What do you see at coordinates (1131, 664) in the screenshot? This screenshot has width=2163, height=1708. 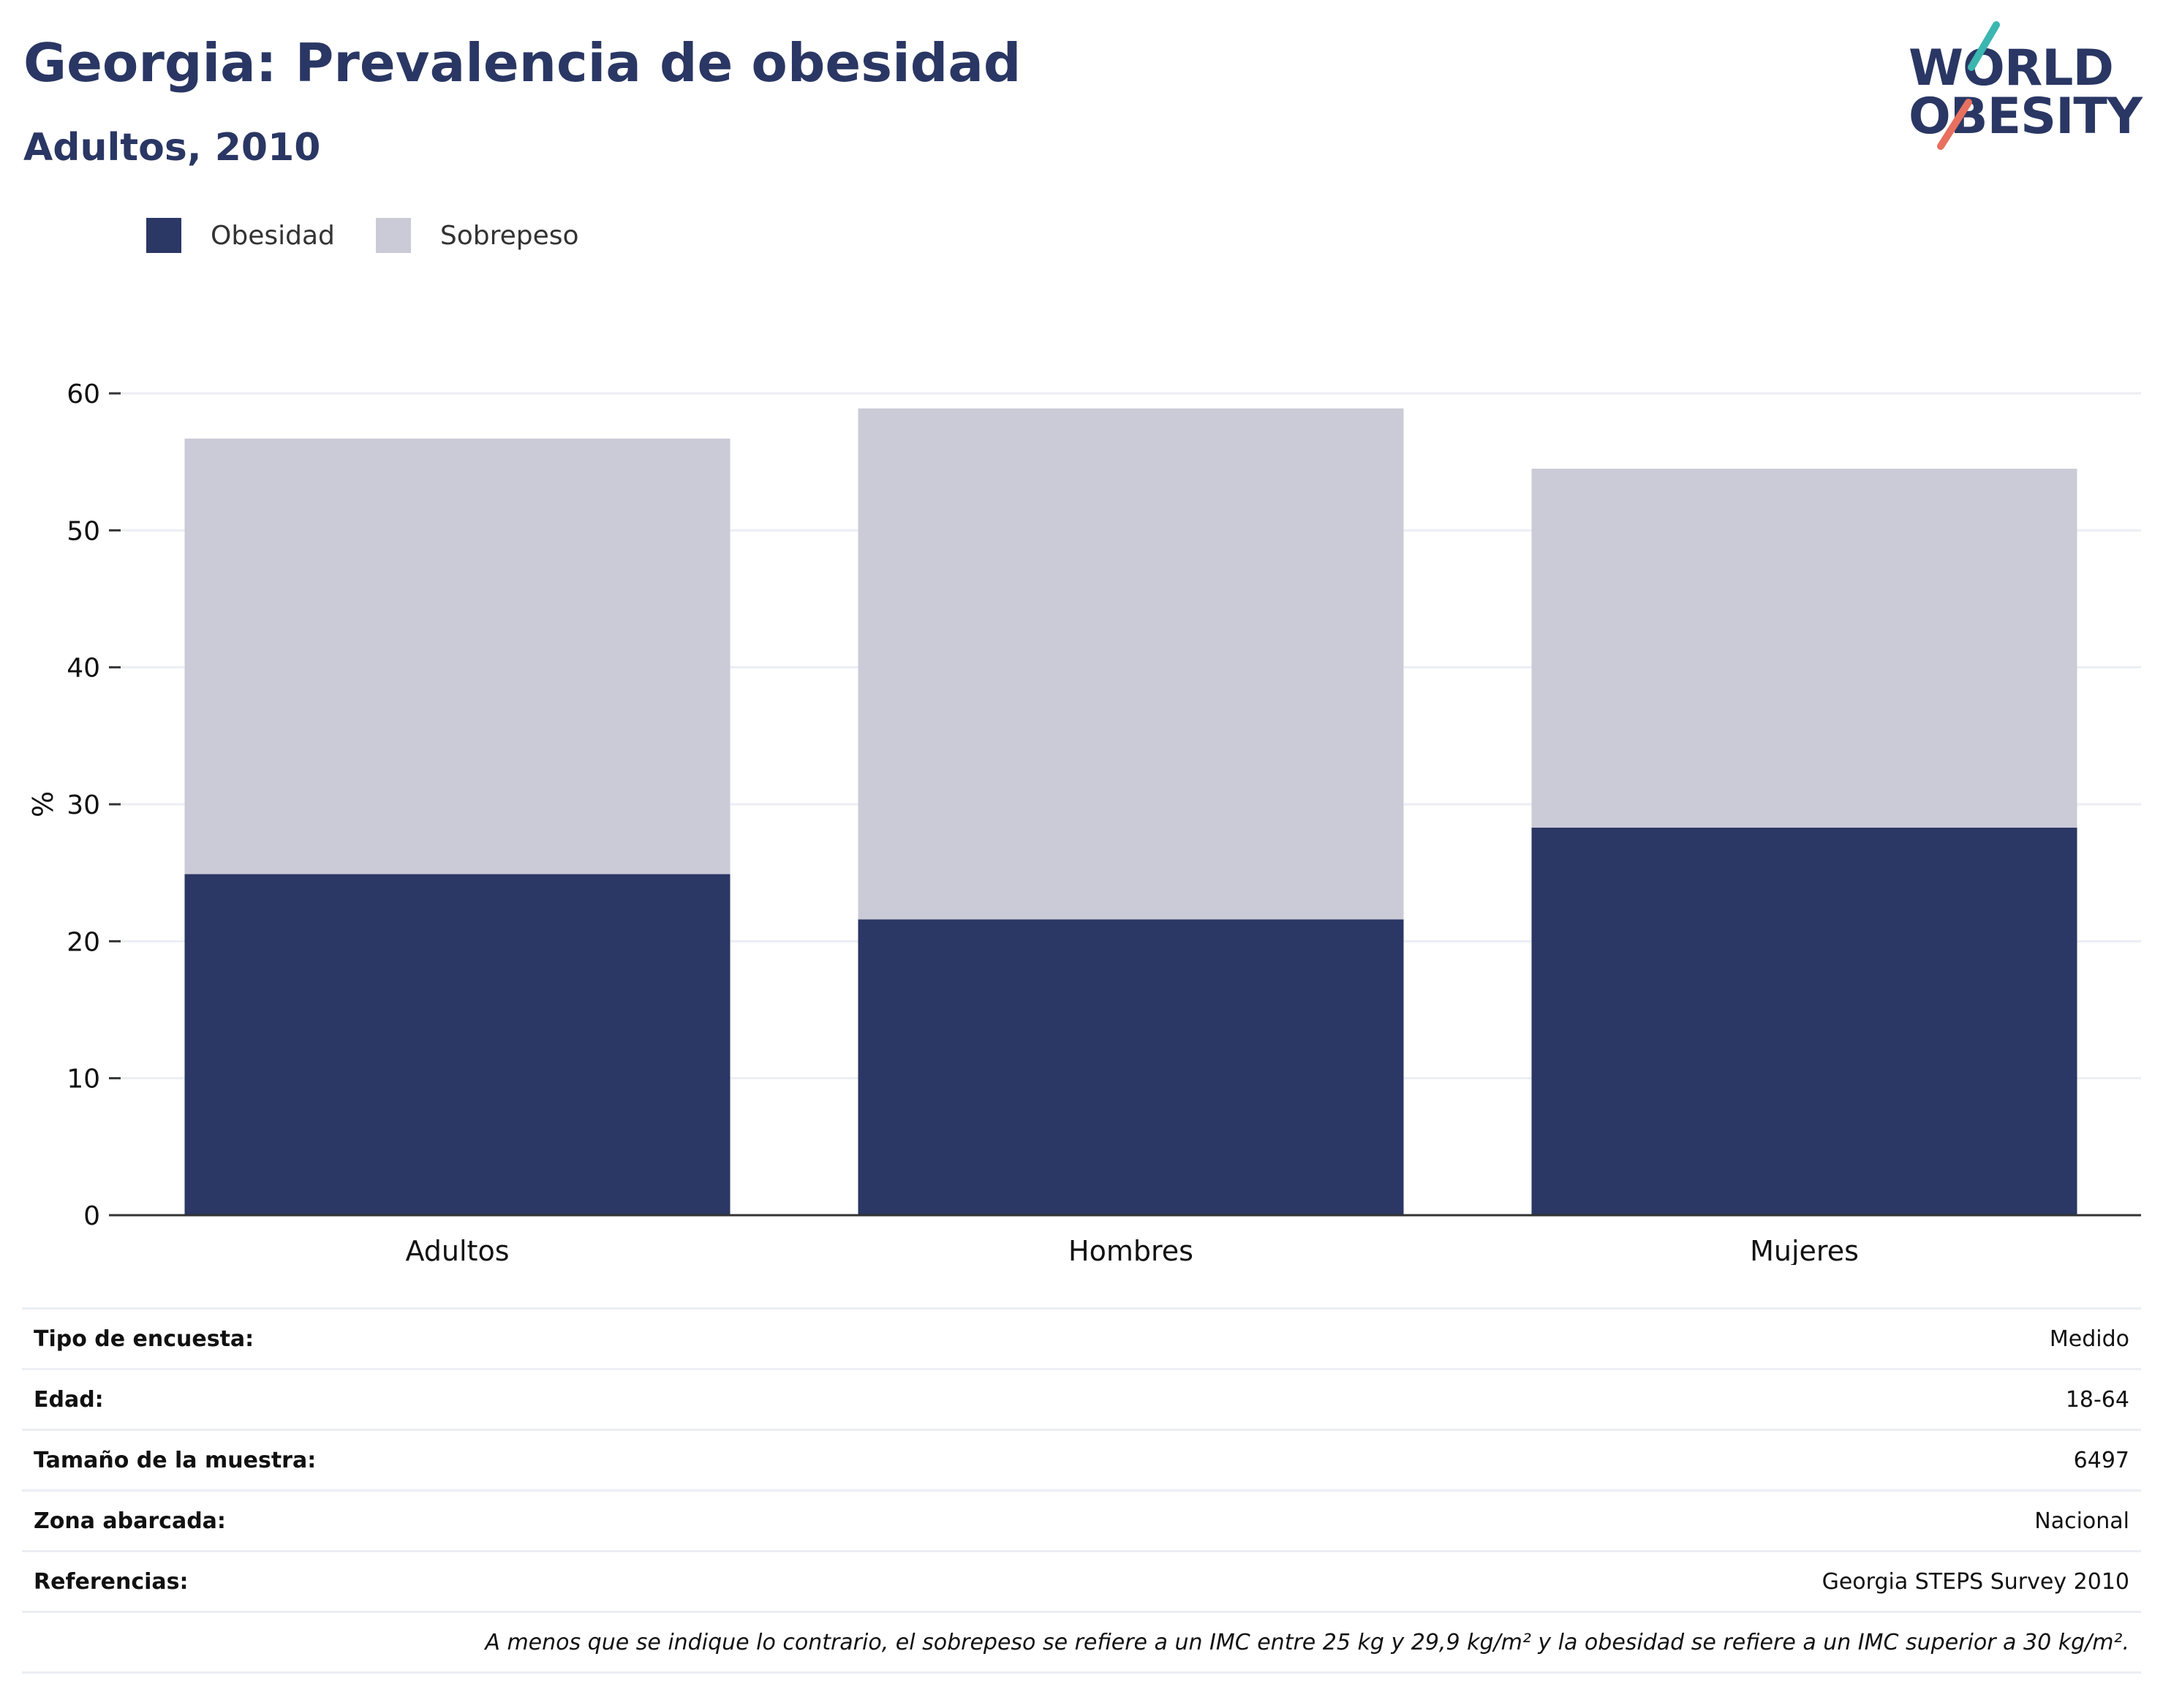 I see `bar-sobrepeso-hombres` at bounding box center [1131, 664].